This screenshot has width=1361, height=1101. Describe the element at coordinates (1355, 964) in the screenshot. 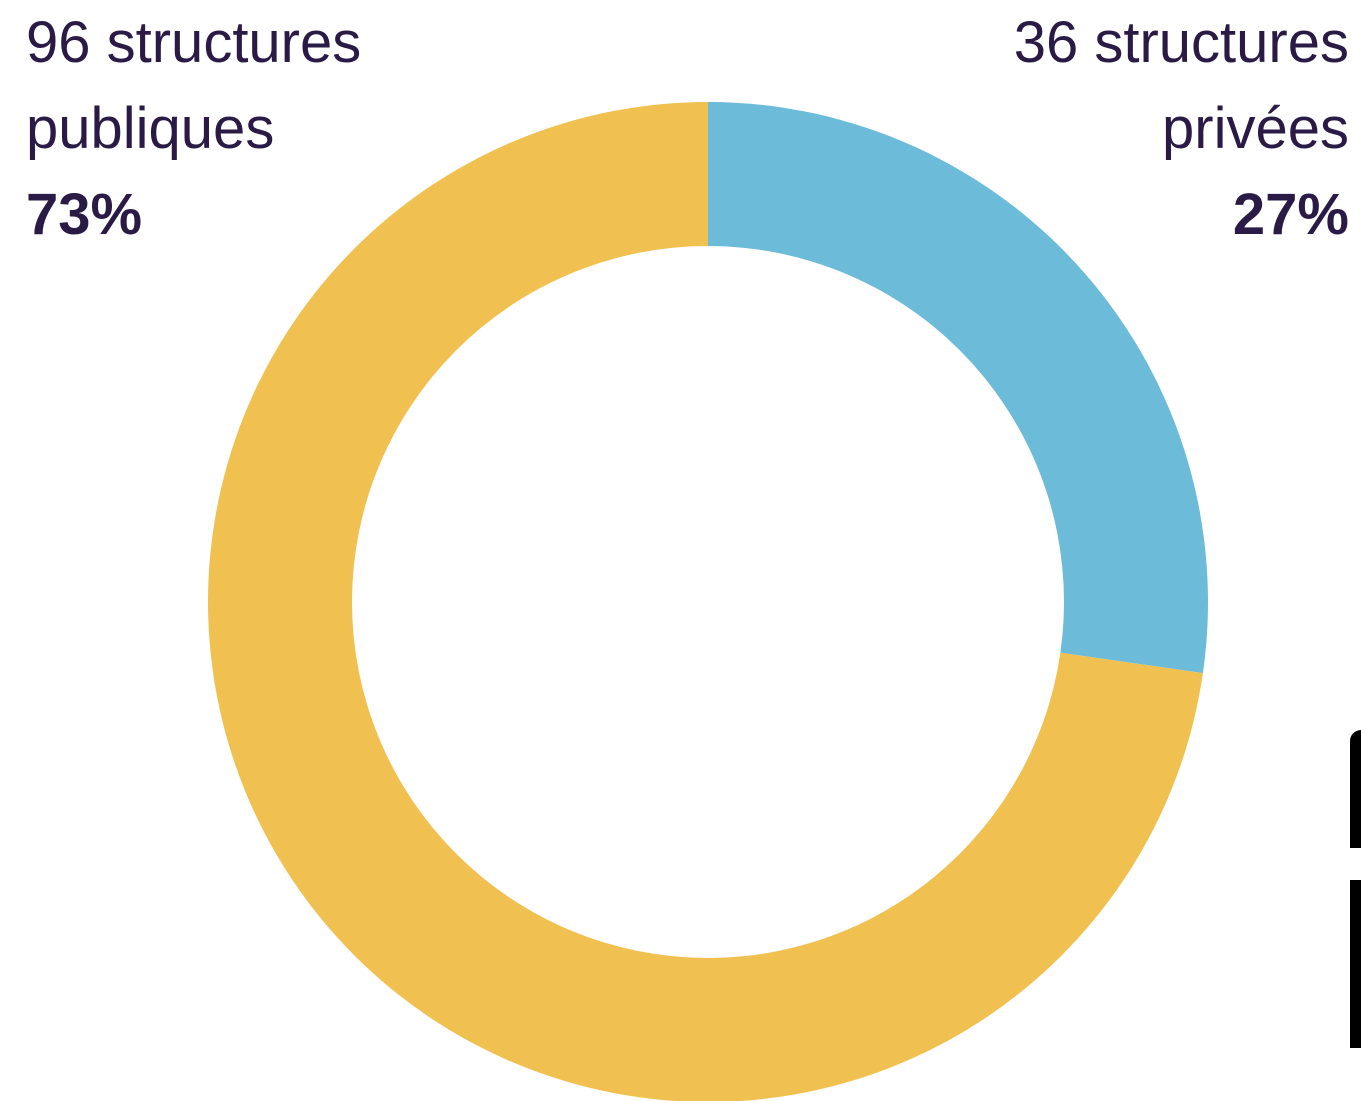

I see `cropped-edge-shape-bottom` at that location.